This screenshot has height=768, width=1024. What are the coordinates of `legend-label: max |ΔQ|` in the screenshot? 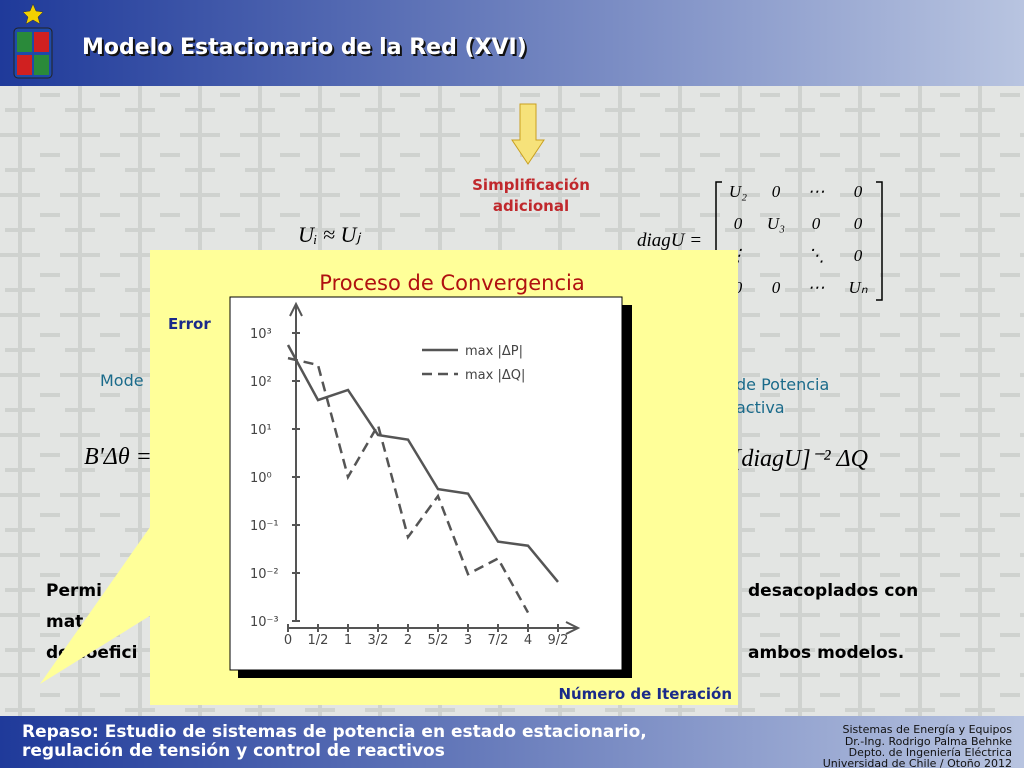 It's located at (495, 375).